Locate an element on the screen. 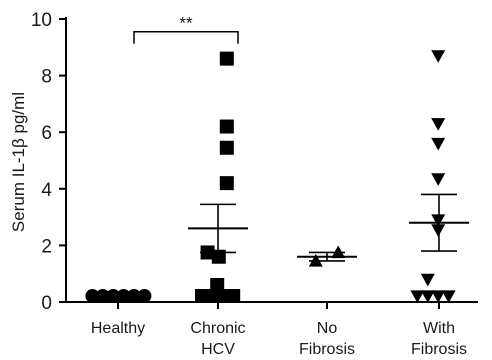 The height and width of the screenshot is (360, 492). y-tick-label: 2 is located at coordinates (46, 246).